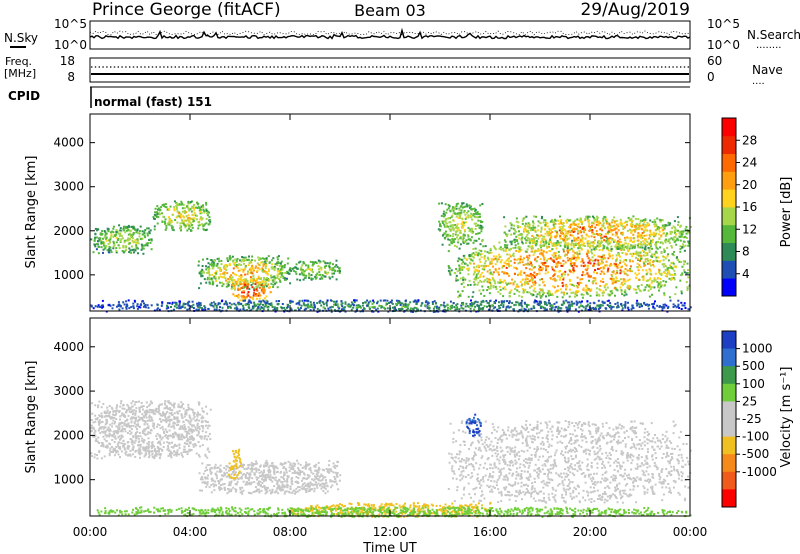 The width and height of the screenshot is (800, 554). What do you see at coordinates (711, 77) in the screenshot?
I see `nave-tick-bottom: 0` at bounding box center [711, 77].